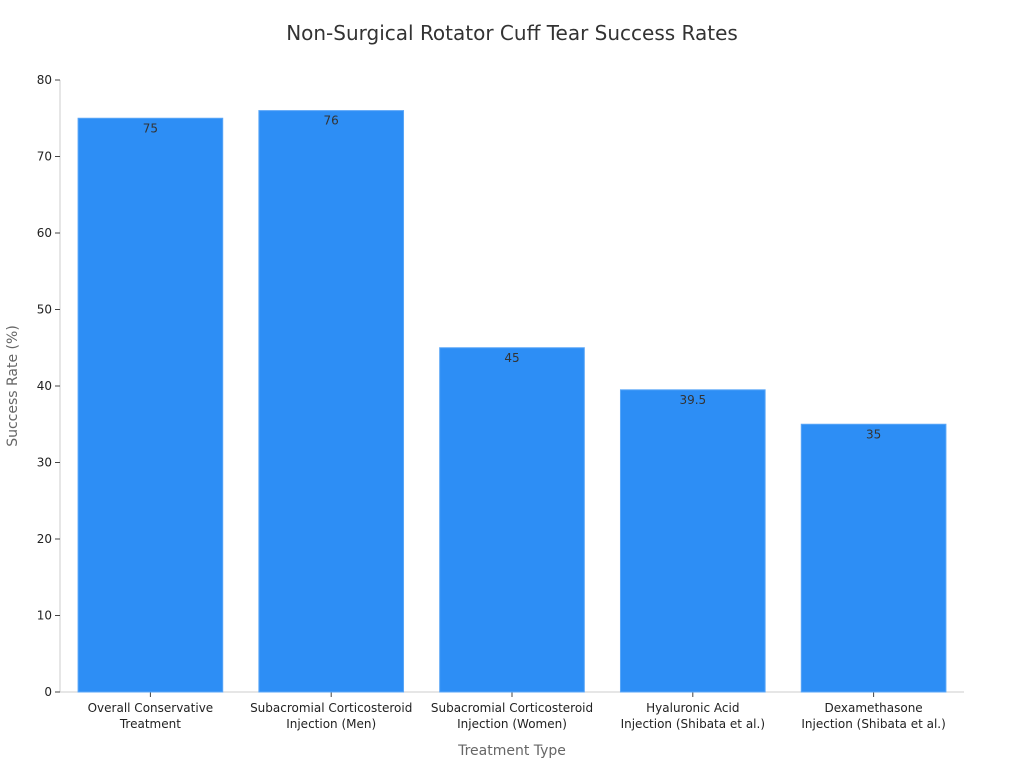  I want to click on x-tick-label: Hyaluronic Acid, so click(692, 708).